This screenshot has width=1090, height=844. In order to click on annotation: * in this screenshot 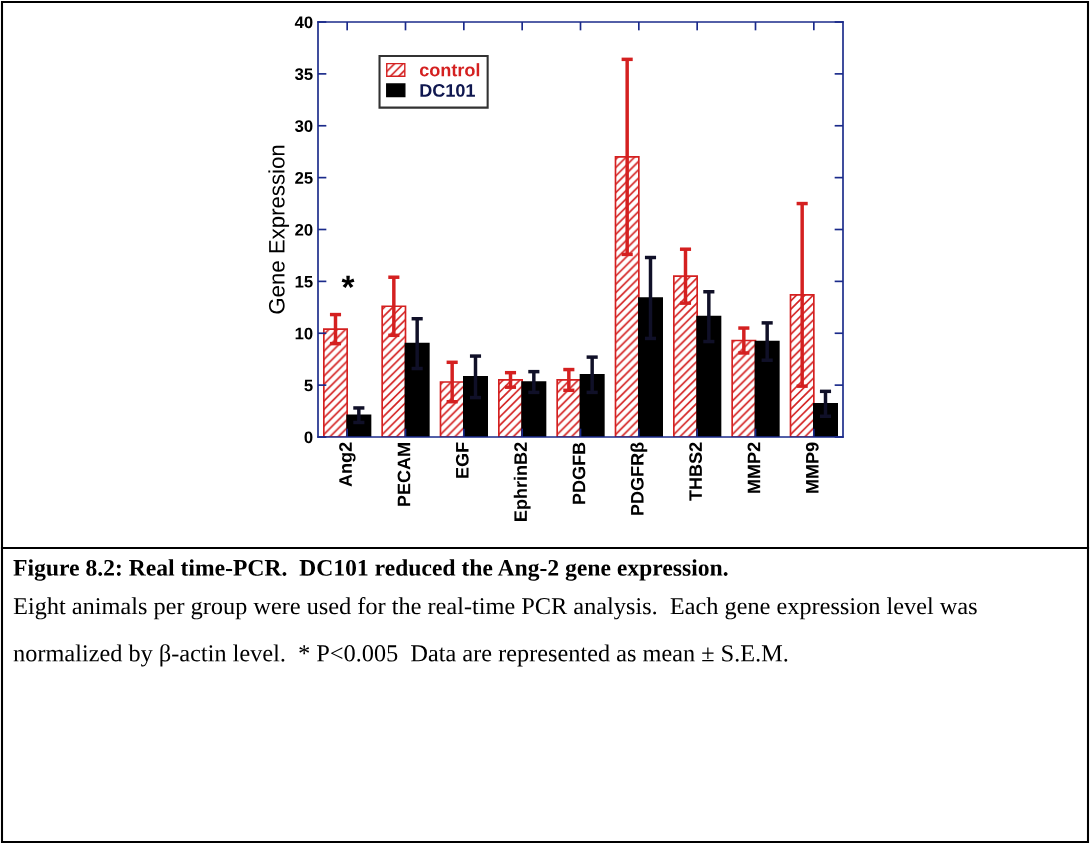, I will do `click(348, 282)`.